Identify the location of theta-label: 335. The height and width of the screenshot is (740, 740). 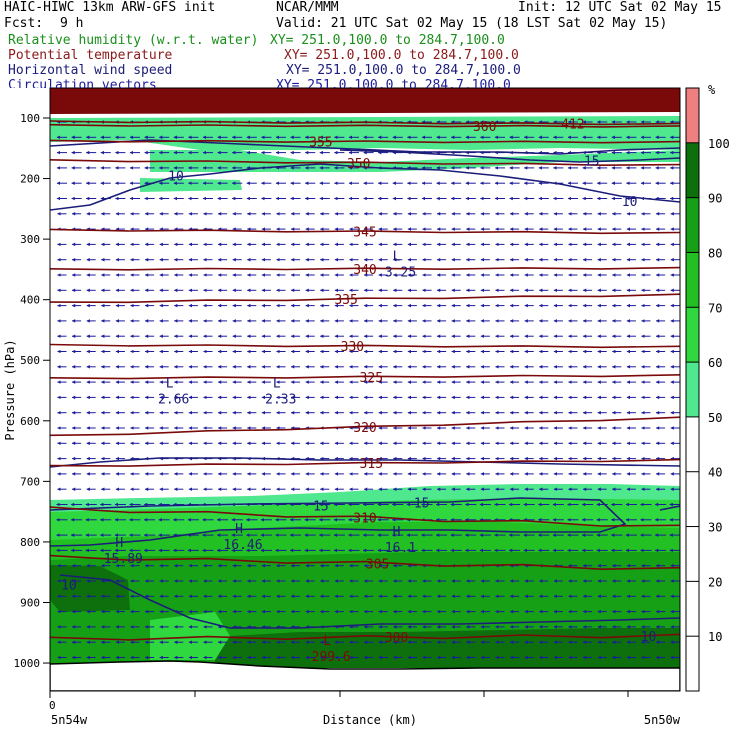
(345, 300).